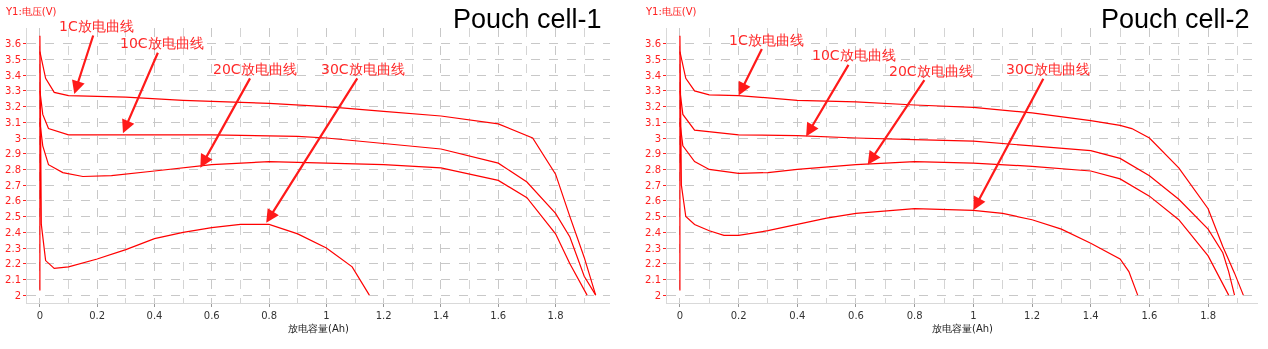 This screenshot has width=1268, height=349. What do you see at coordinates (527, 19) in the screenshot?
I see `chart-title: Pouch cell-1` at bounding box center [527, 19].